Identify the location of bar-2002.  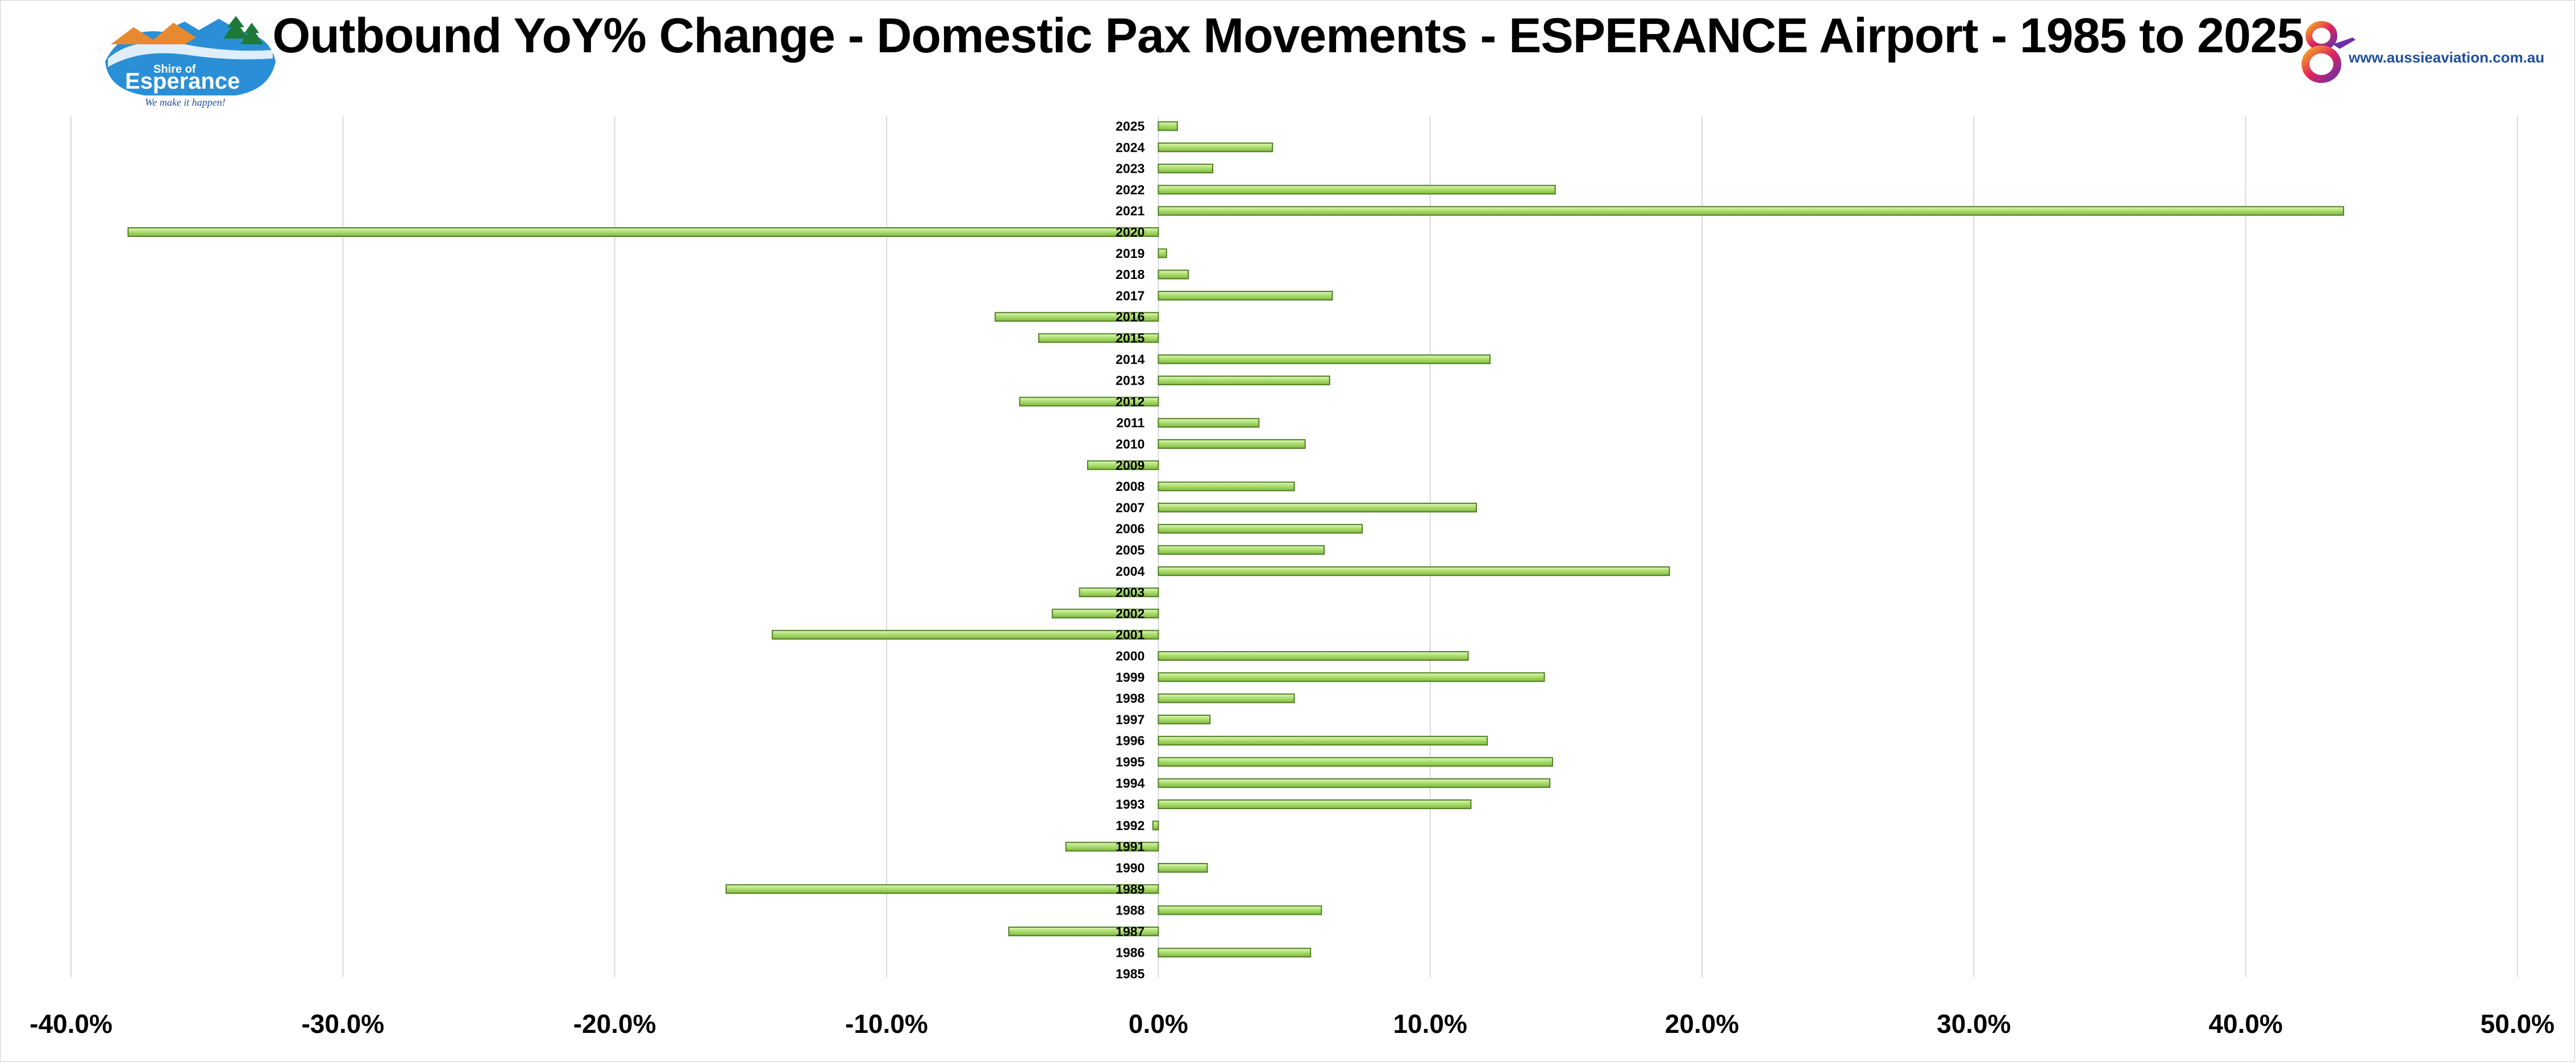
(1105, 613).